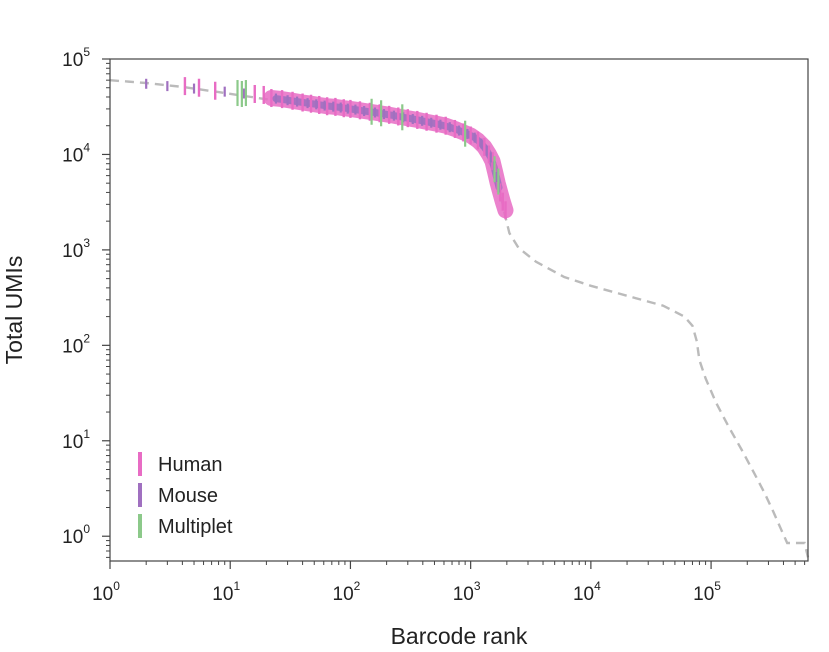 The height and width of the screenshot is (652, 829). Describe the element at coordinates (226, 592) in the screenshot. I see `x-tick-label: 10¹` at that location.